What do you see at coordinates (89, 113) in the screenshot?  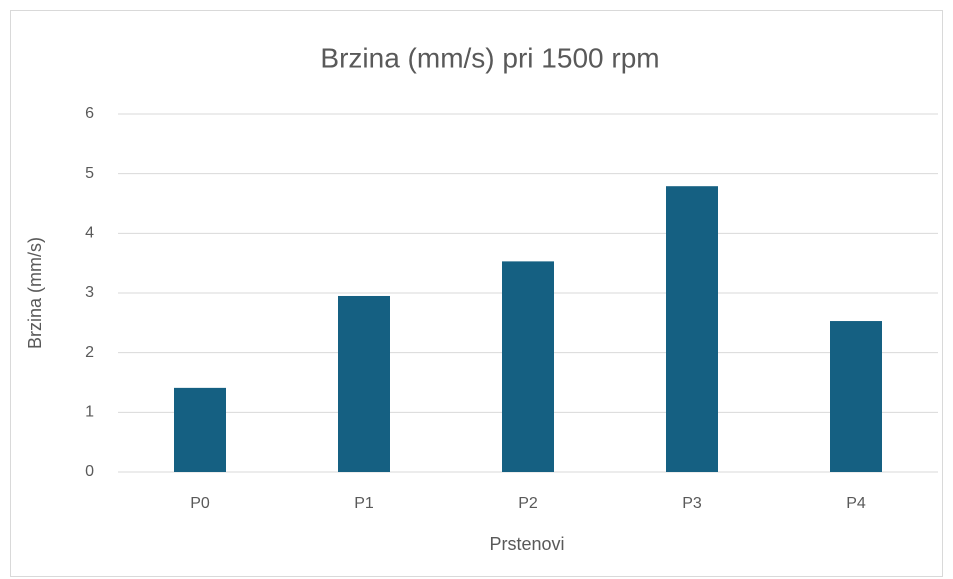 I see `y-tick-label: 6` at bounding box center [89, 113].